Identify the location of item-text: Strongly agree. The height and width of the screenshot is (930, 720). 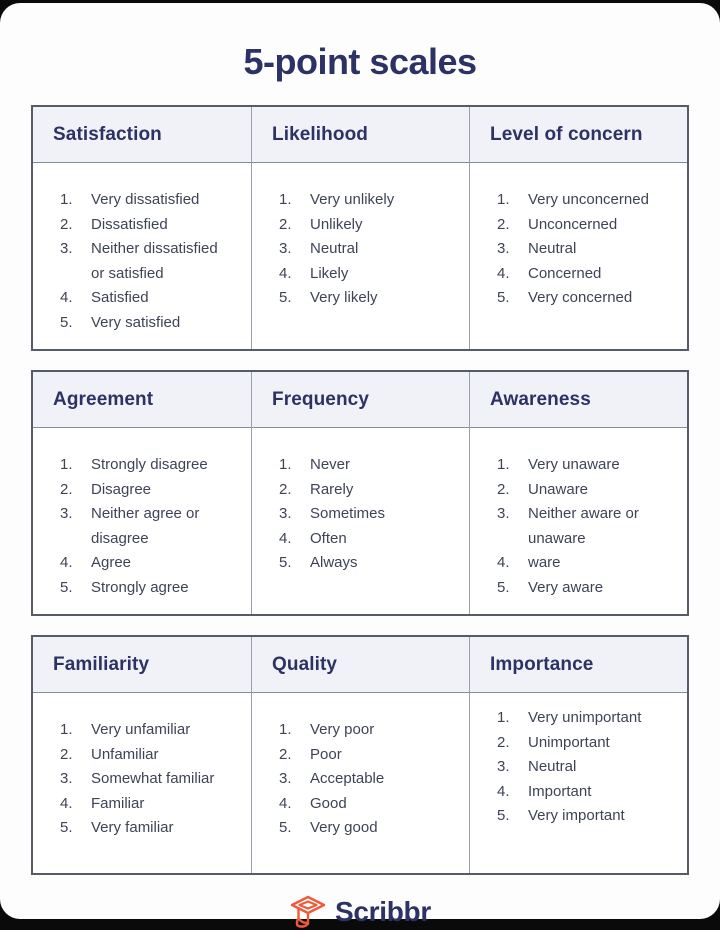
(140, 587).